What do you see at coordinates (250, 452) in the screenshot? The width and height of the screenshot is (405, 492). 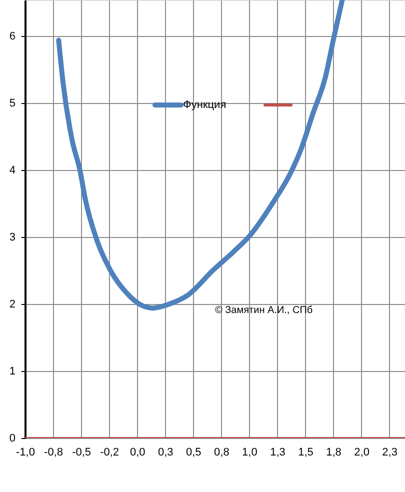 I see `x-tick-label: 1,0` at bounding box center [250, 452].